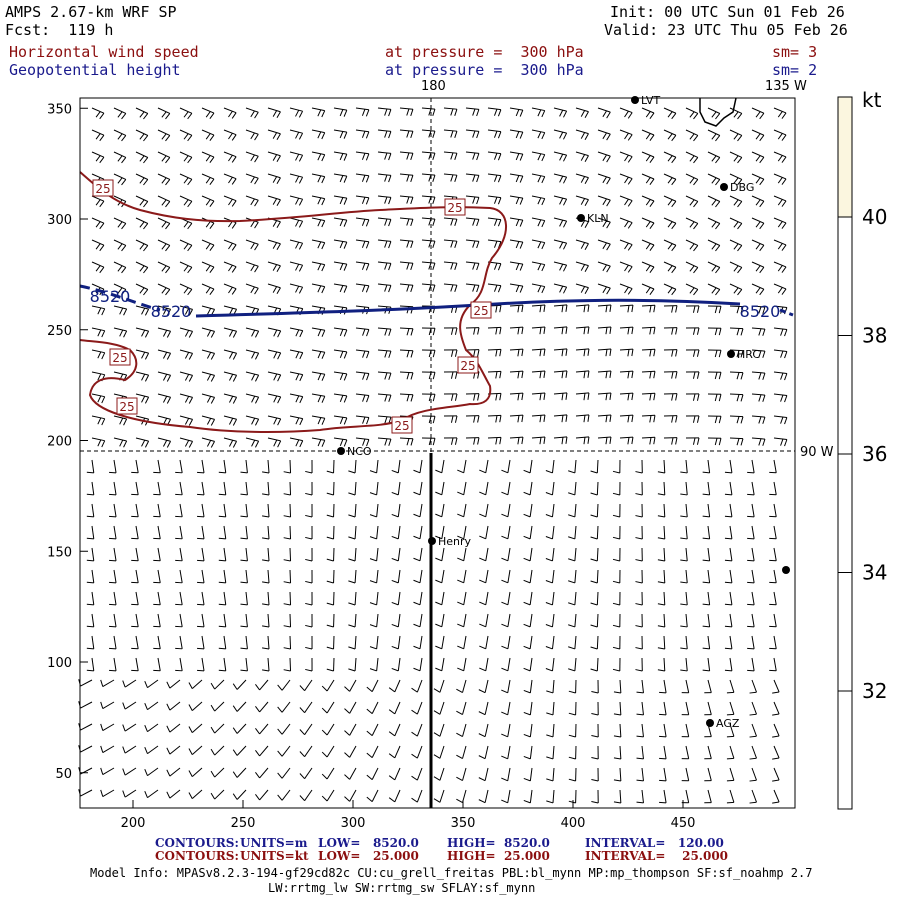 Image resolution: width=900 pixels, height=900 pixels. Describe the element at coordinates (120, 357) in the screenshot. I see `speed-contour-label: 25` at that location.